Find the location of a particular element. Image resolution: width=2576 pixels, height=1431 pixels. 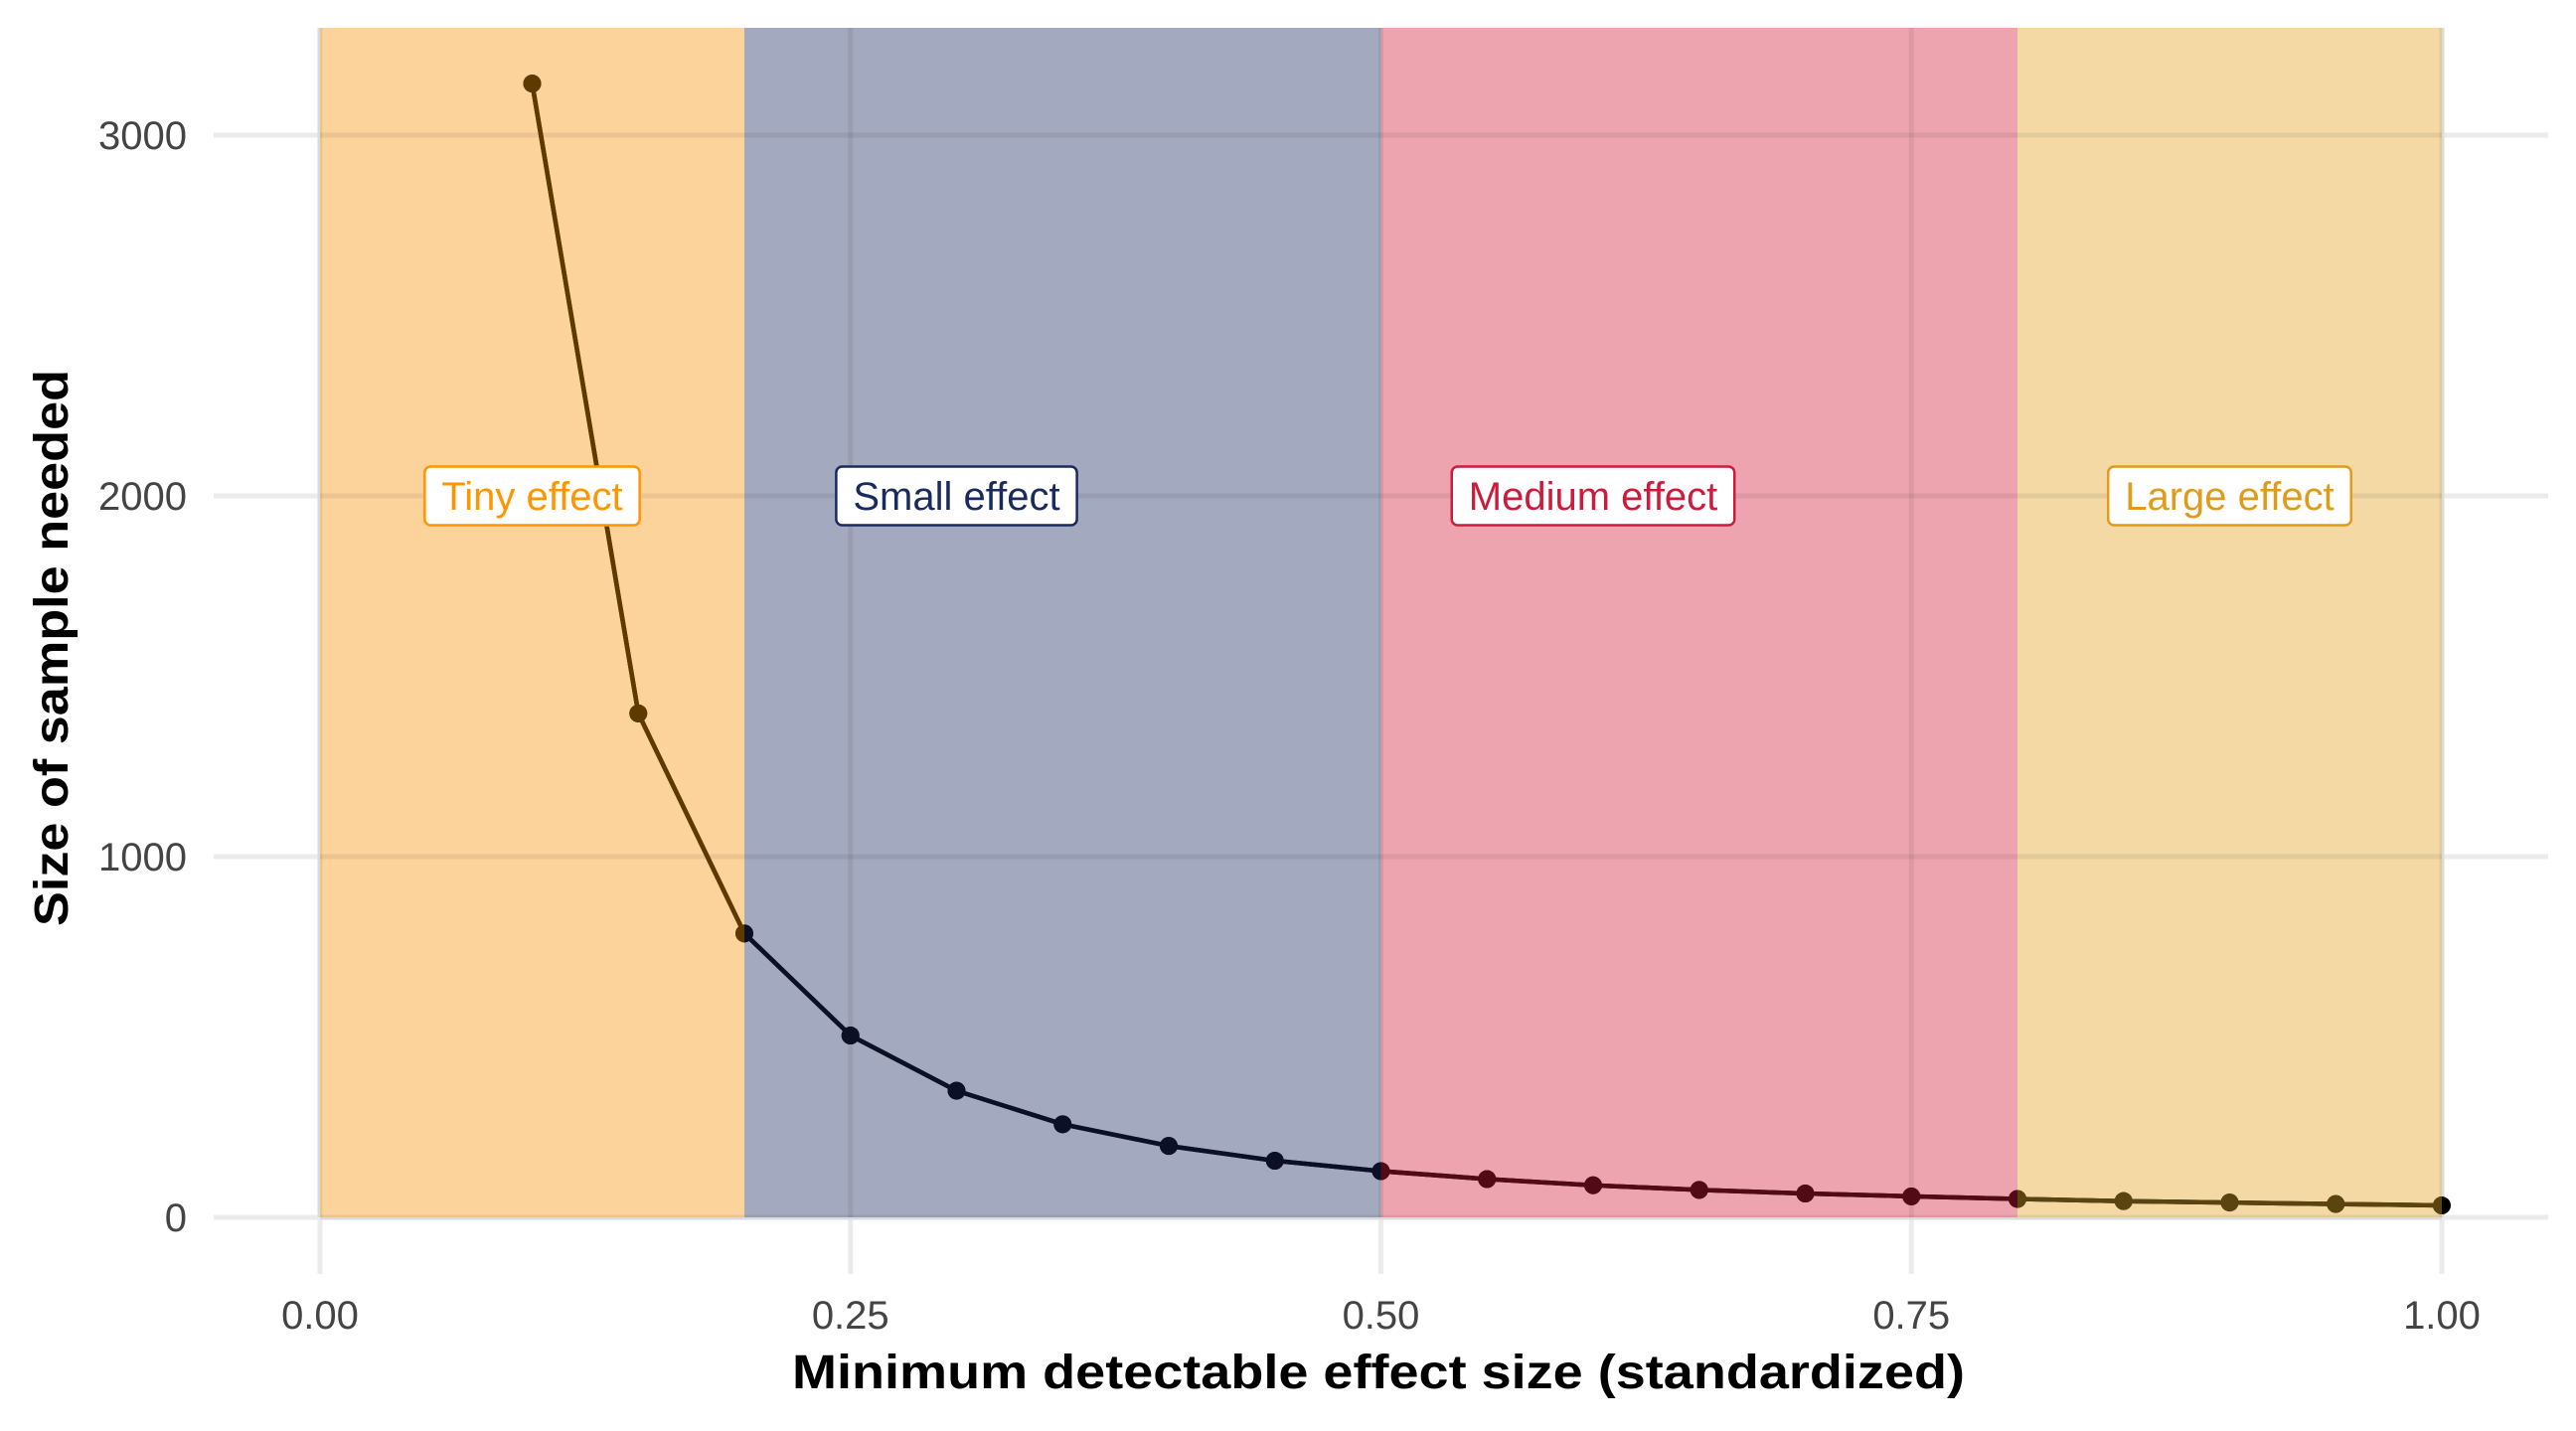

data-point-0.45 is located at coordinates (1274, 1161).